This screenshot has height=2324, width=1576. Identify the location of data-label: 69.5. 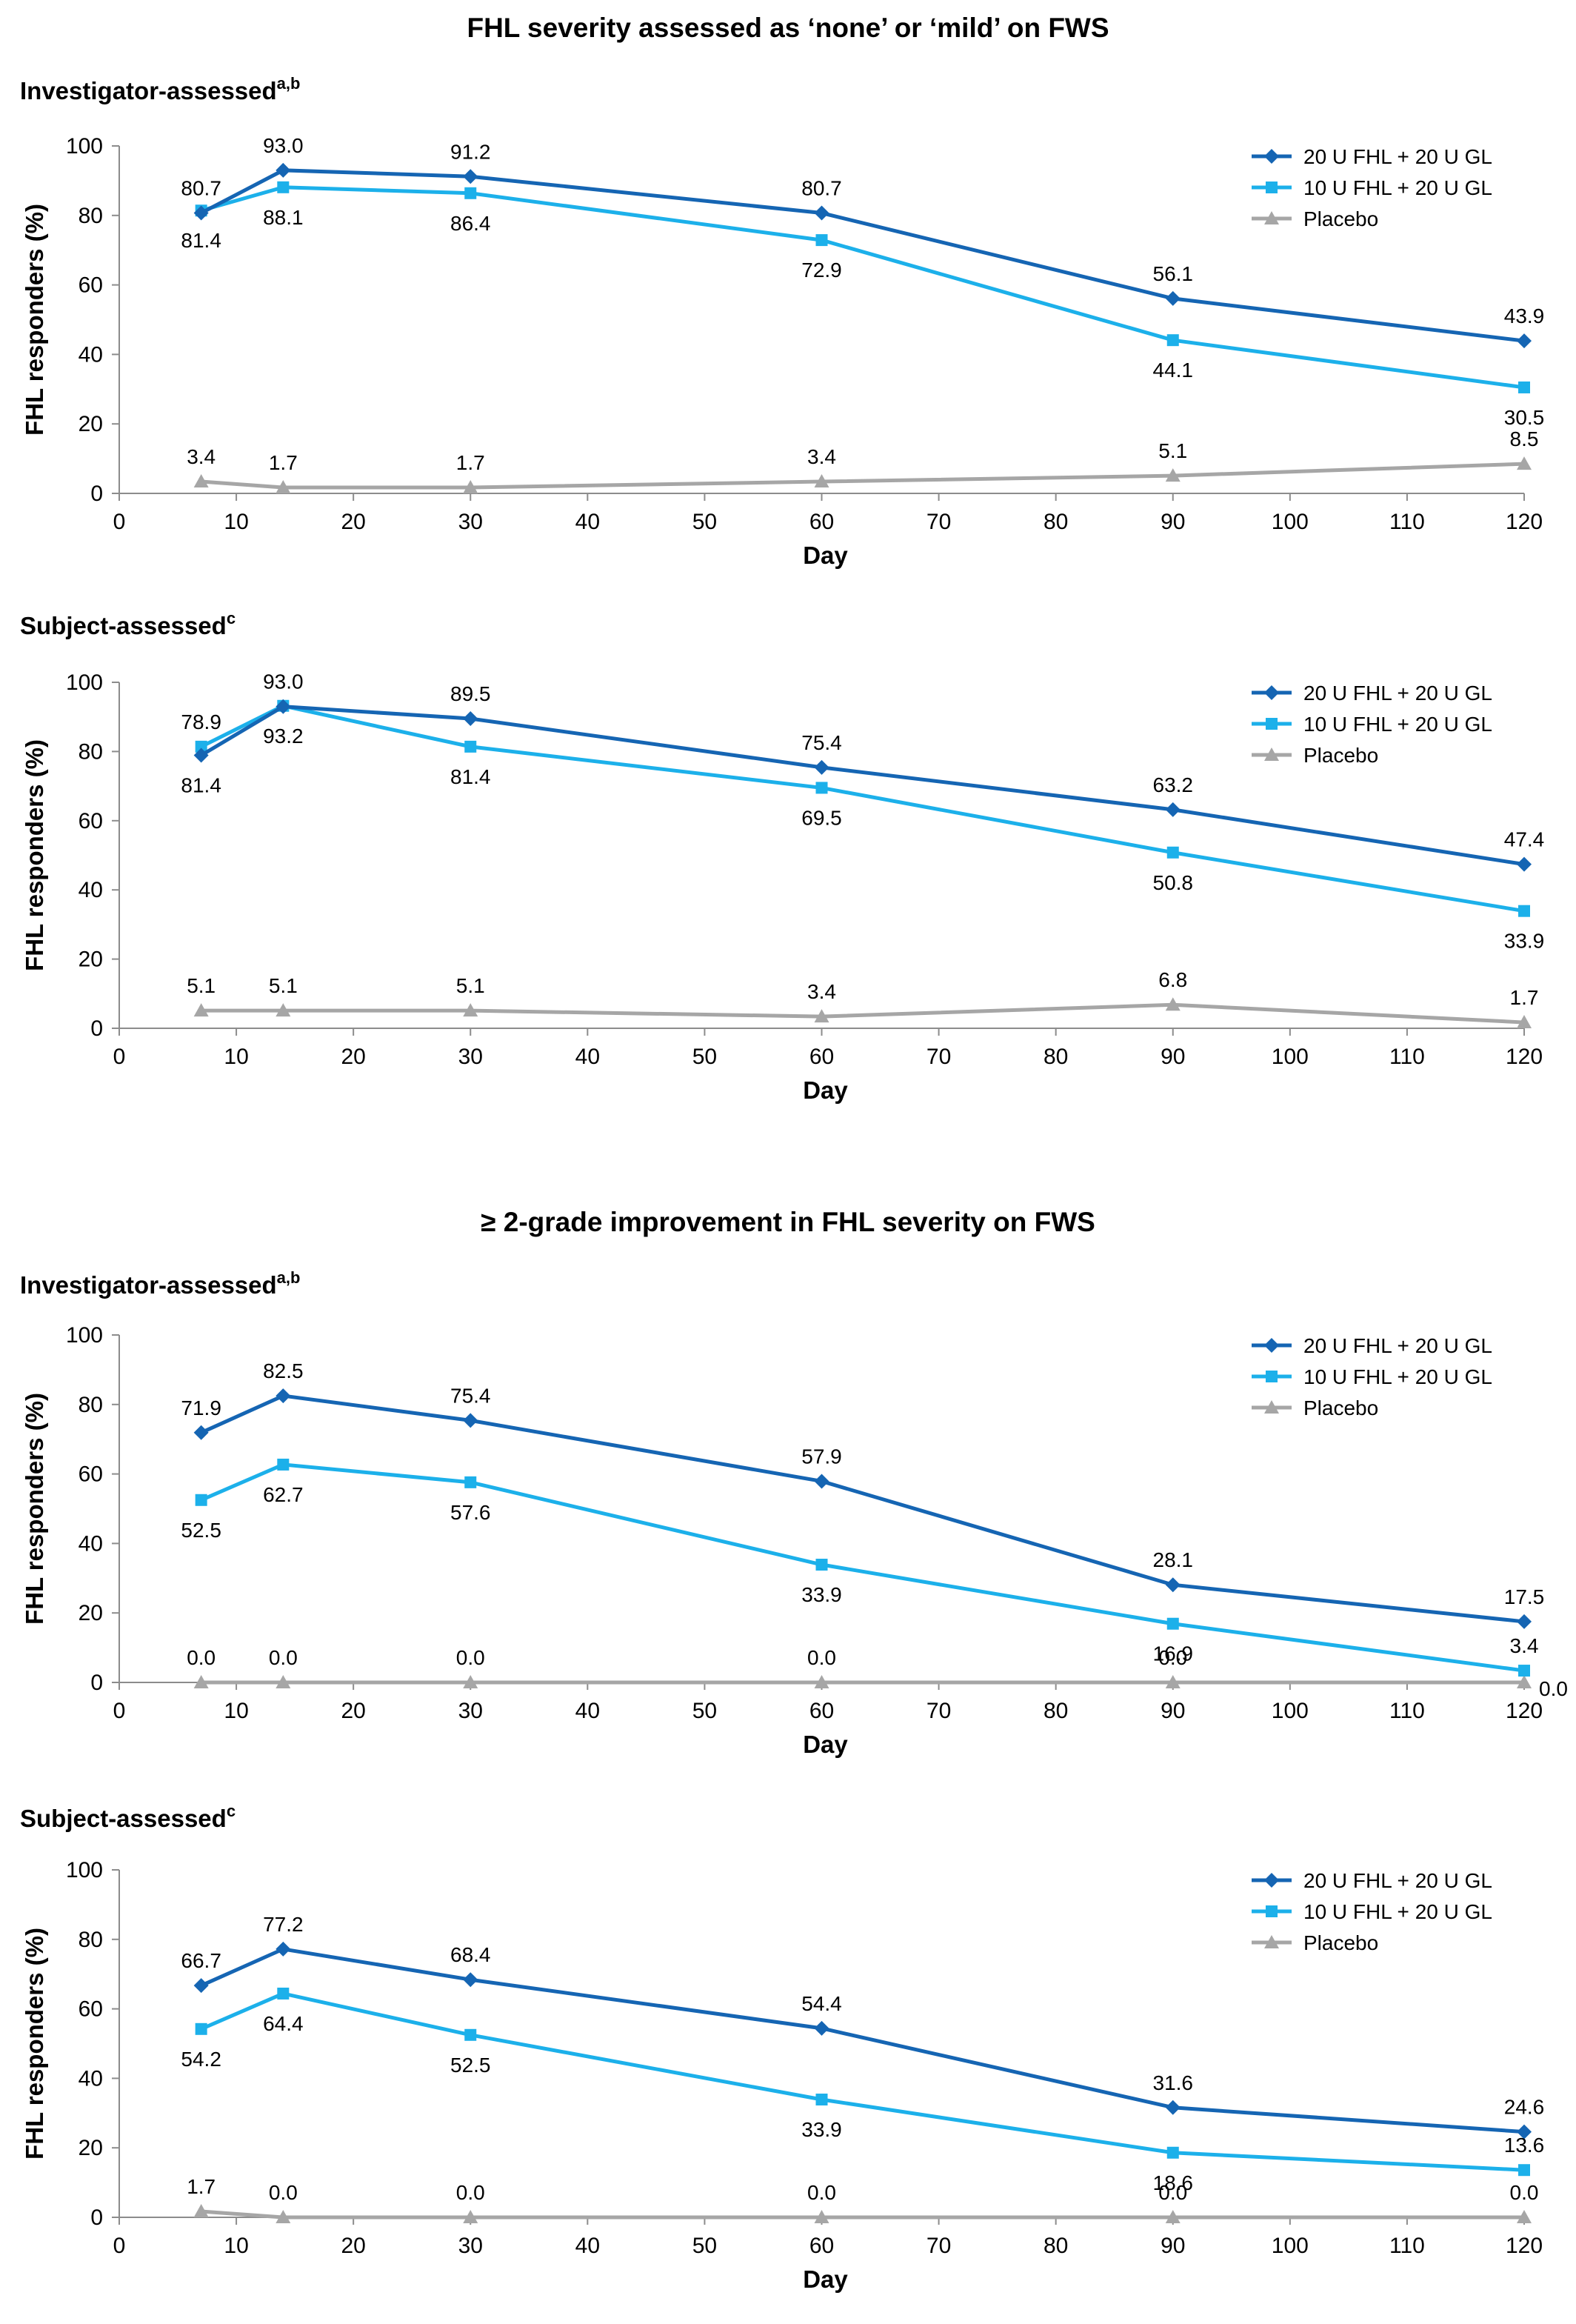
(822, 817).